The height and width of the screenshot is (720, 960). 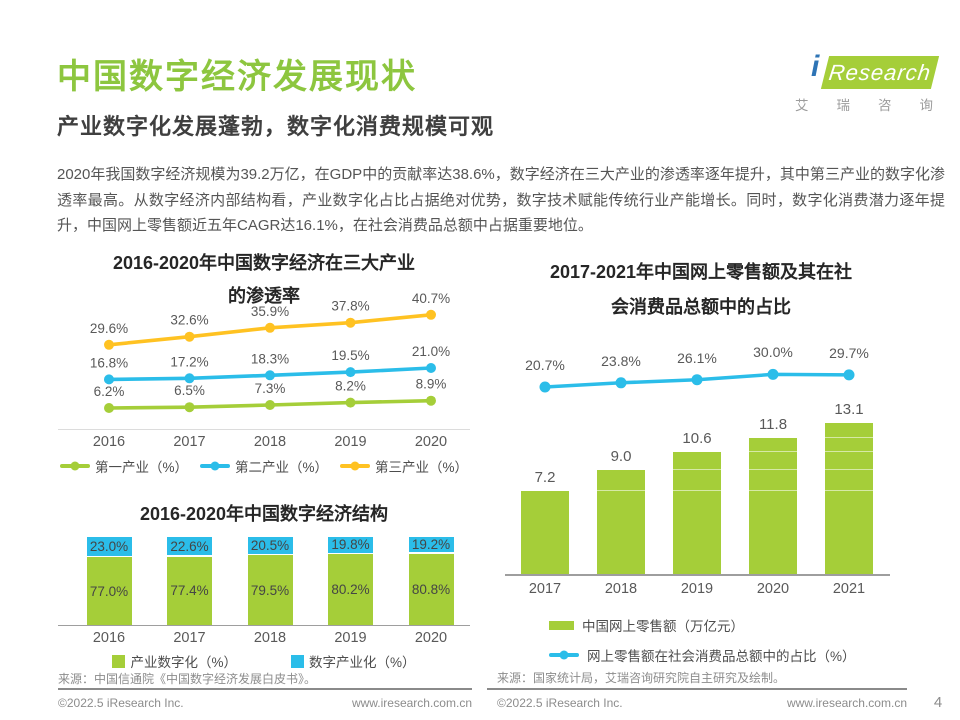 What do you see at coordinates (264, 429) in the screenshot?
I see `chart1-x-axis-line` at bounding box center [264, 429].